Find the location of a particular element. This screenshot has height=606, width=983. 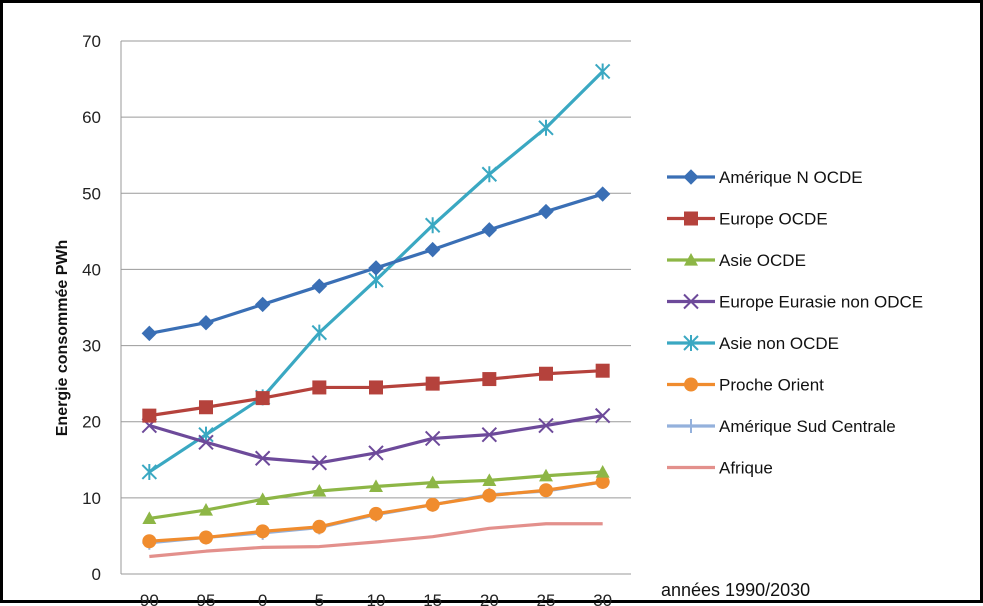

y-tick-label: 40 is located at coordinates (91, 269).